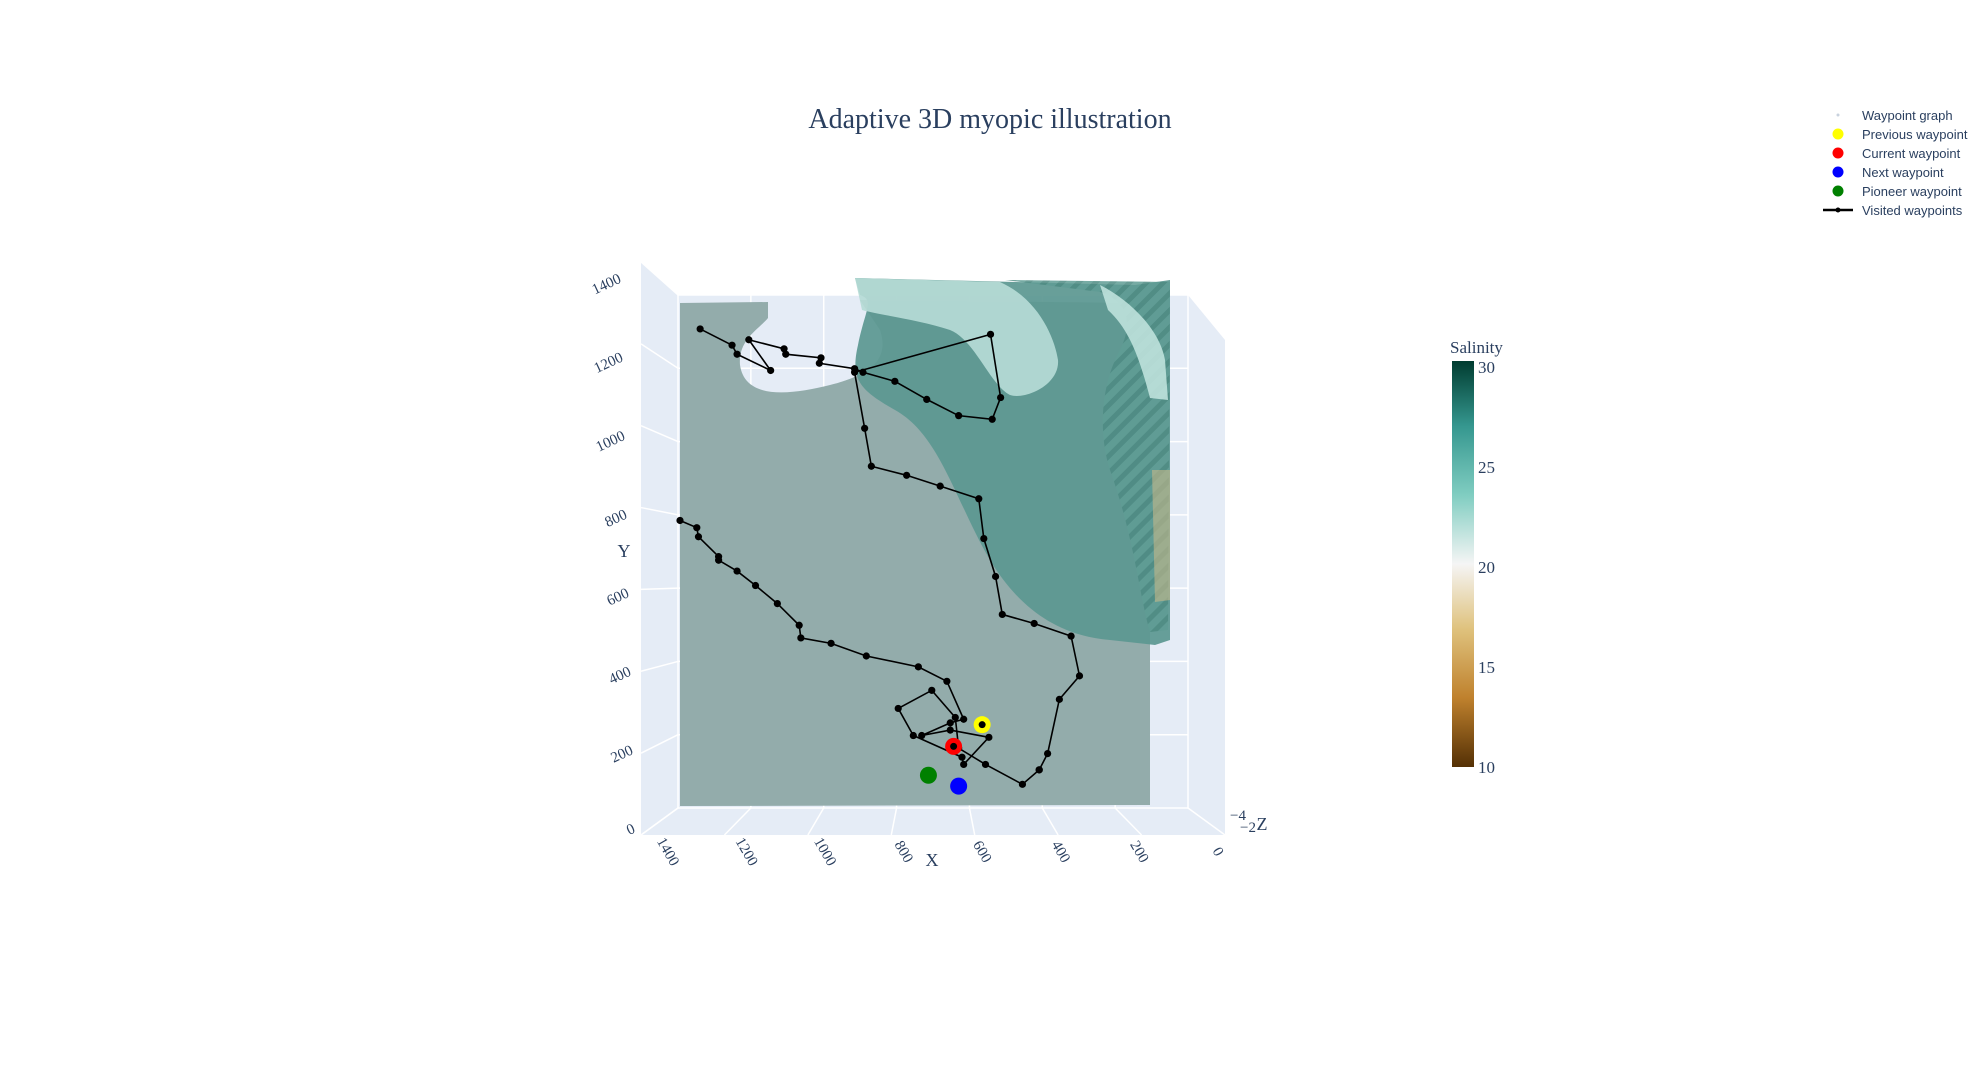 The height and width of the screenshot is (1080, 1980). I want to click on colorbar-tick-label: 25, so click(1486, 467).